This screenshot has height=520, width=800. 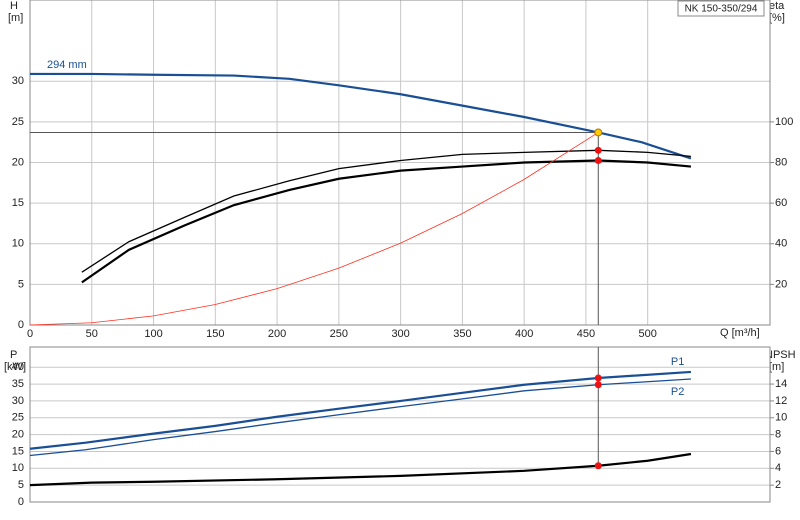 What do you see at coordinates (740, 333) in the screenshot?
I see `x-label: Q [m³/h]` at bounding box center [740, 333].